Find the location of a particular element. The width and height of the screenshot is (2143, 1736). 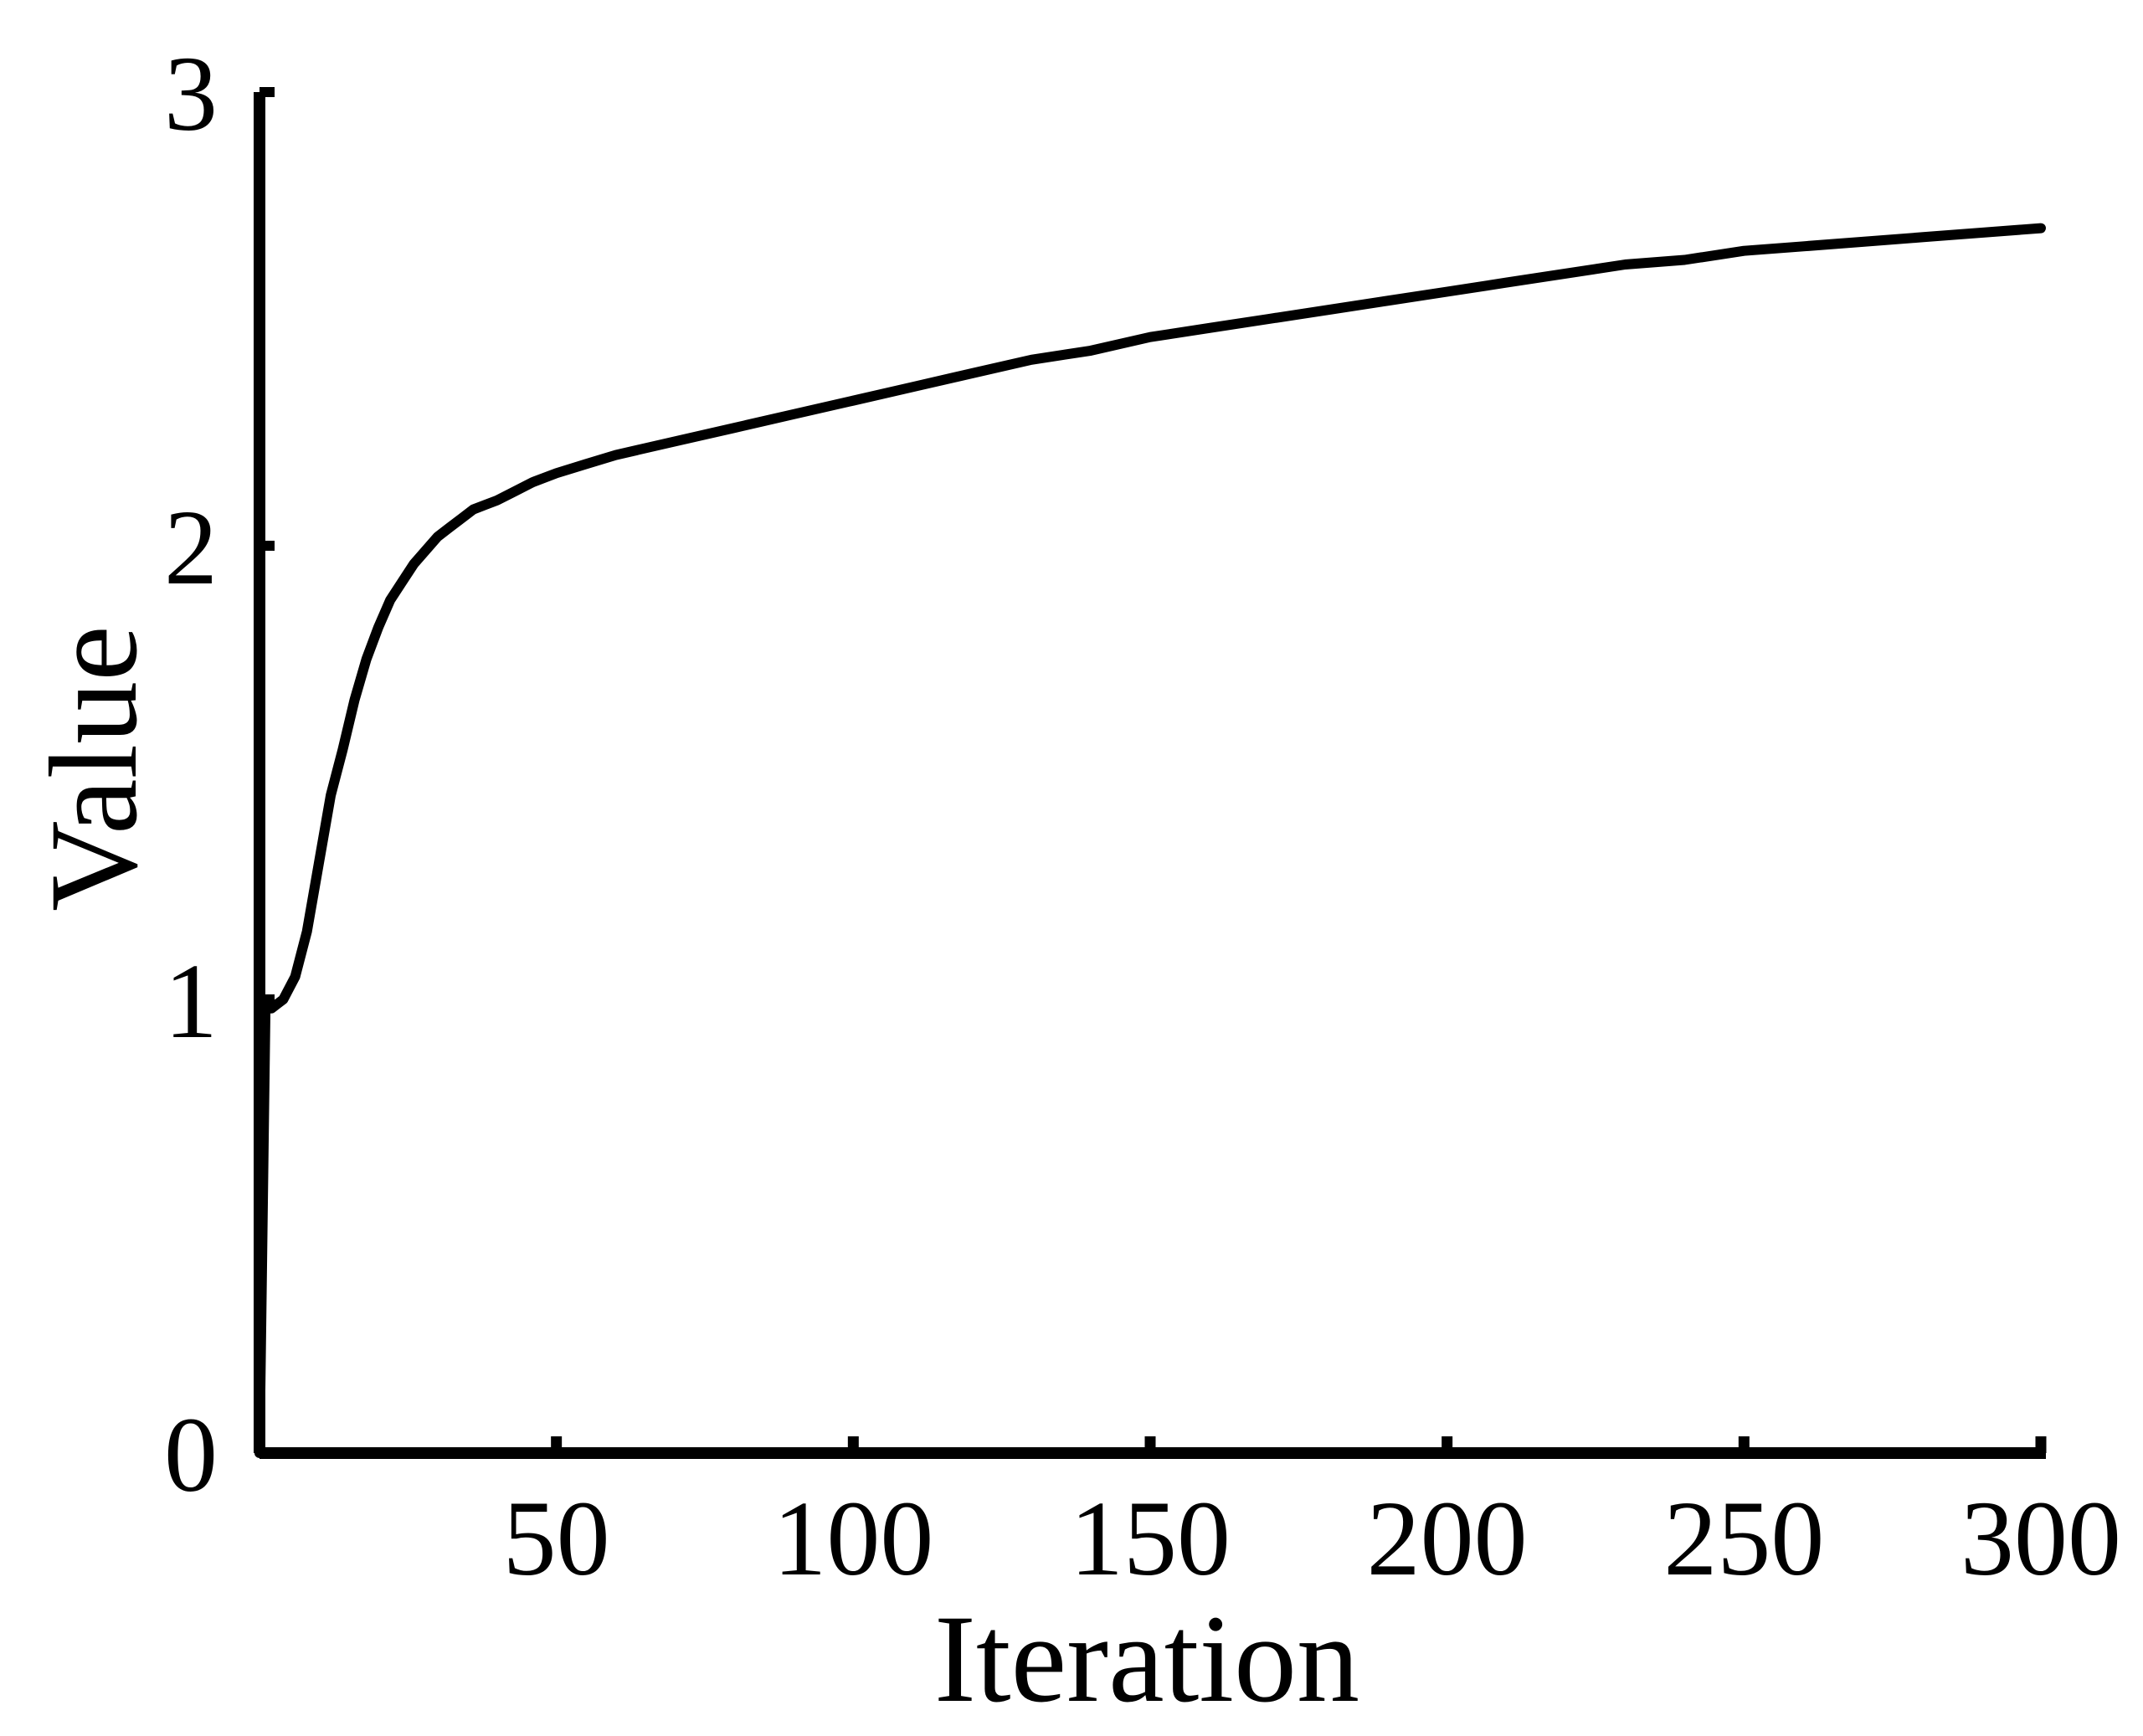

x-tick-label: 250 is located at coordinates (1743, 1538).